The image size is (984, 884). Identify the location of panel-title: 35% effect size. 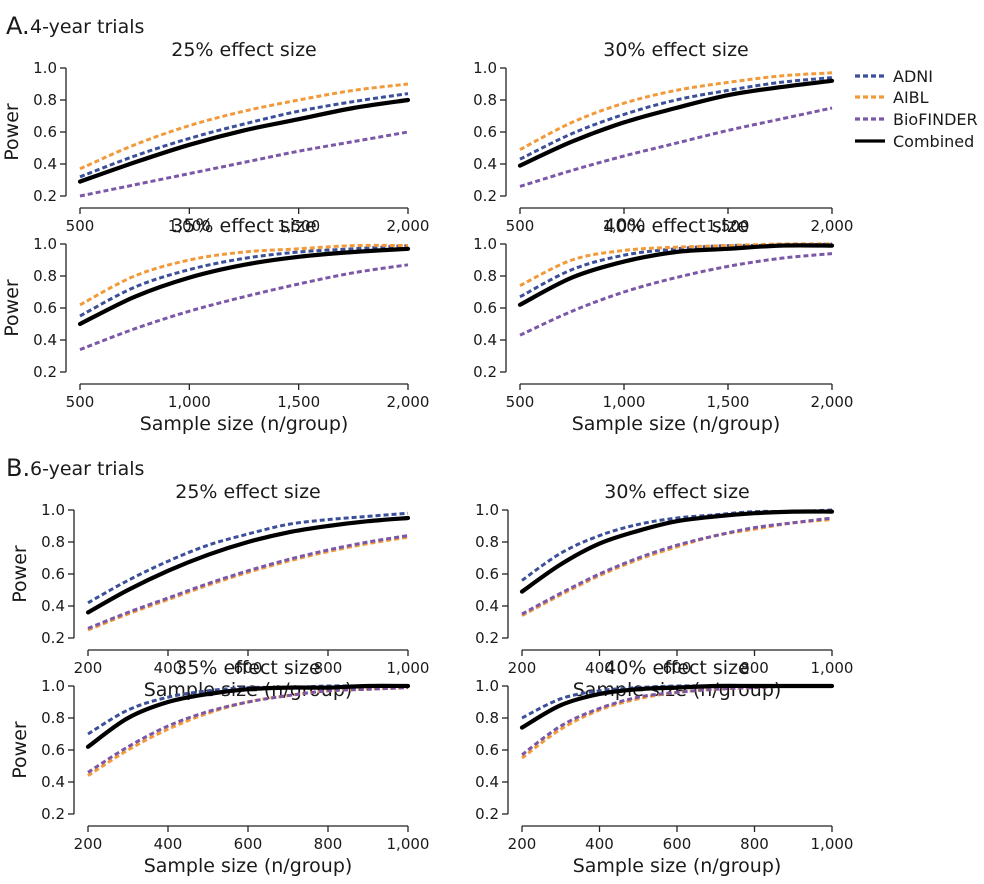
(244, 226).